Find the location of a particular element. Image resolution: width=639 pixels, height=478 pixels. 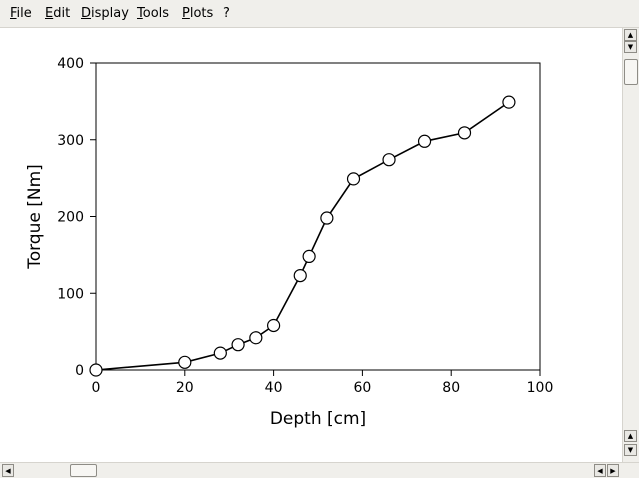

menu-file: File is located at coordinates (21, 13).